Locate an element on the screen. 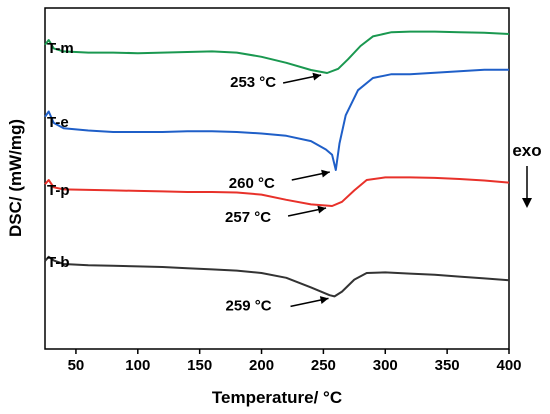 The width and height of the screenshot is (550, 414). x-tick-label: 250 is located at coordinates (323, 365).